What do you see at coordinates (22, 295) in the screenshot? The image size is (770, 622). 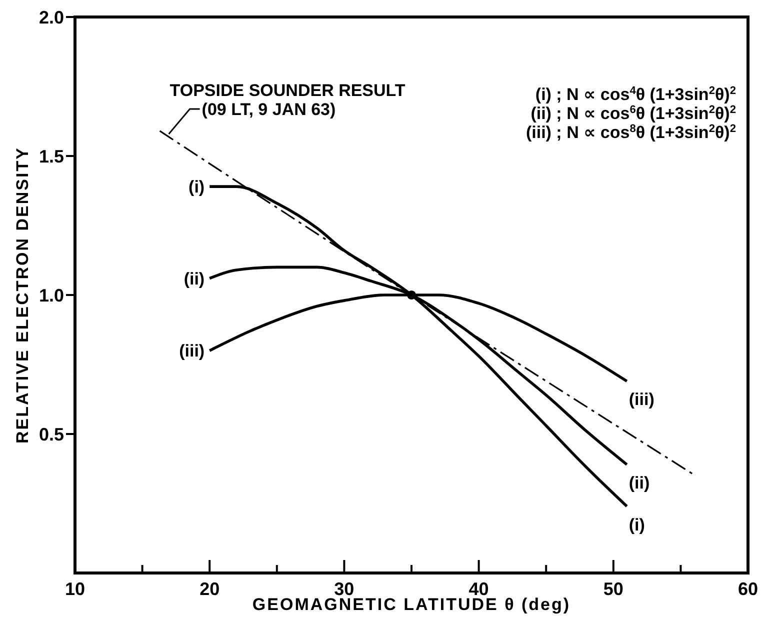 I see `y-axis-title: RELATIVE ELECTRON DENSITY` at bounding box center [22, 295].